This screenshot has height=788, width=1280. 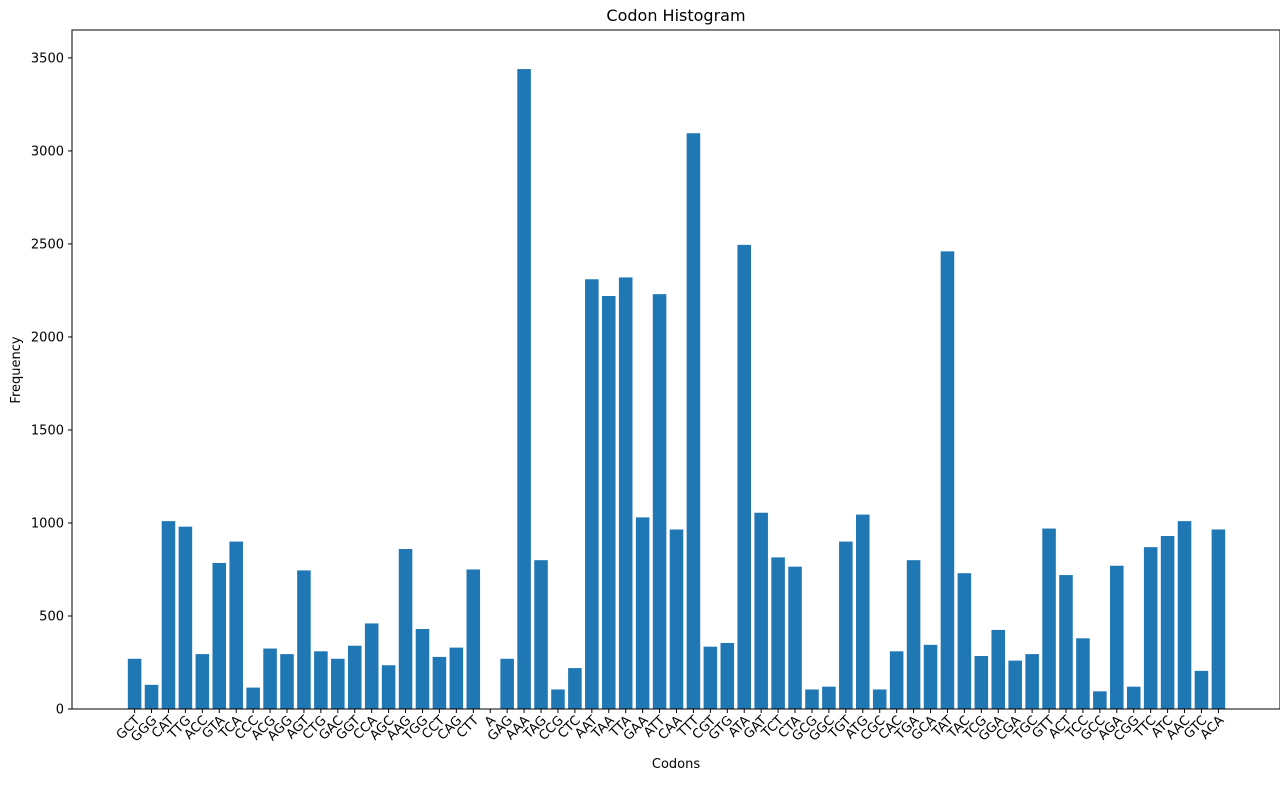 What do you see at coordinates (47, 523) in the screenshot?
I see `y-tick-label: 1000` at bounding box center [47, 523].